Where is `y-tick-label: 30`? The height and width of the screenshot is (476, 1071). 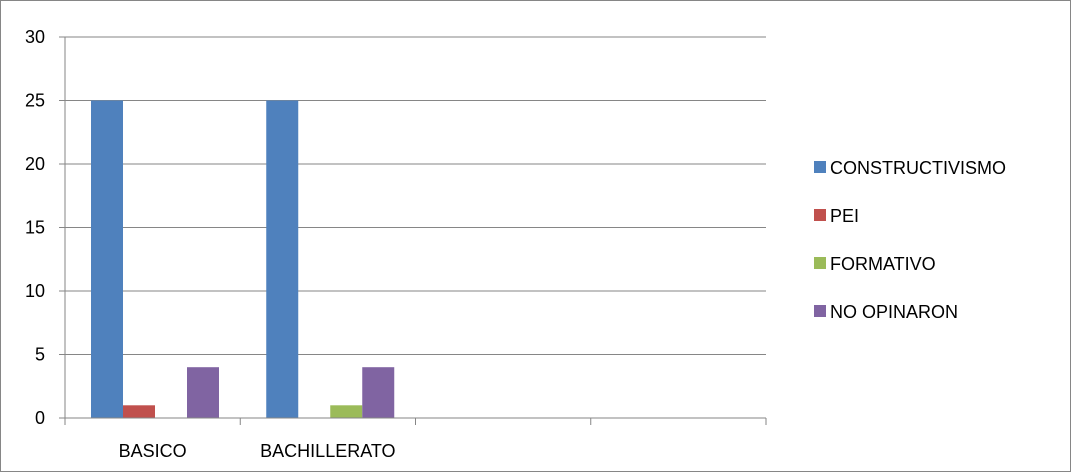 y-tick-label: 30 is located at coordinates (35, 37).